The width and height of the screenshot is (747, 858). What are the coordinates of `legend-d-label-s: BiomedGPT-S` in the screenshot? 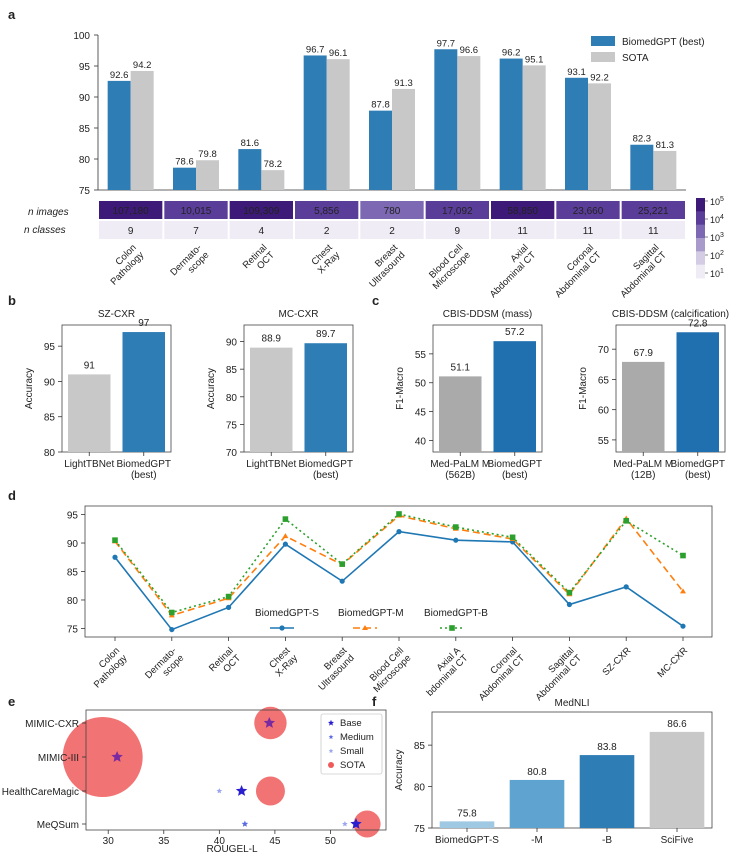 It's located at (287, 613).